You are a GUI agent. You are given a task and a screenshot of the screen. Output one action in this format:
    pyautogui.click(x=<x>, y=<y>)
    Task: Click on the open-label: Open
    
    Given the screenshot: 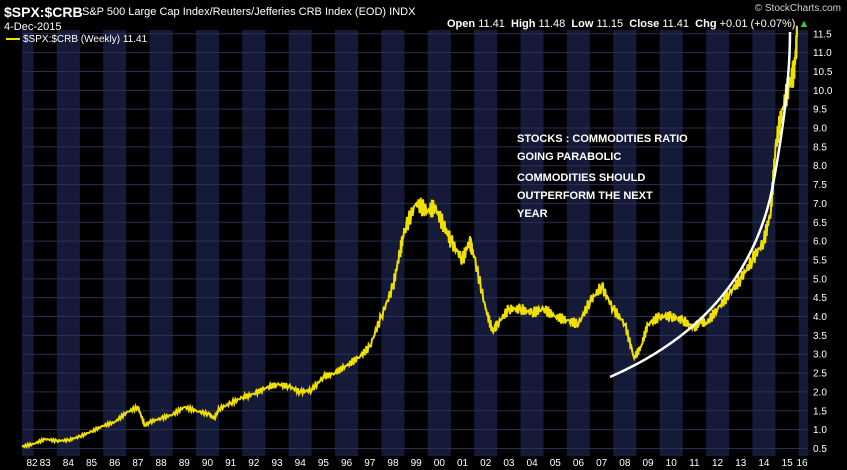 What is the action you would take?
    pyautogui.click(x=461, y=24)
    